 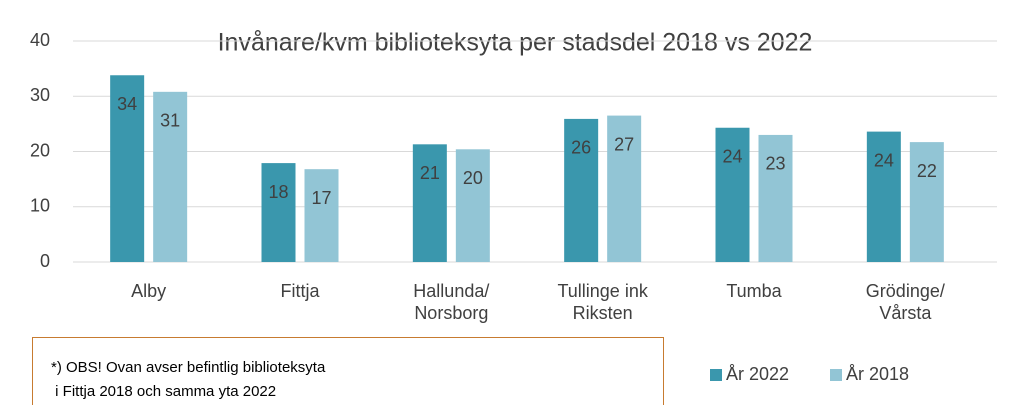 I want to click on legend-label: År 2022, so click(x=758, y=374).